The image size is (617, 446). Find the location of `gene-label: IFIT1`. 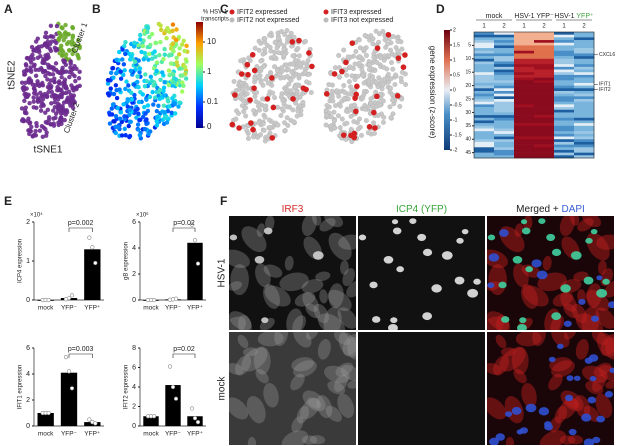

gene-label: IFIT1 is located at coordinates (605, 85).